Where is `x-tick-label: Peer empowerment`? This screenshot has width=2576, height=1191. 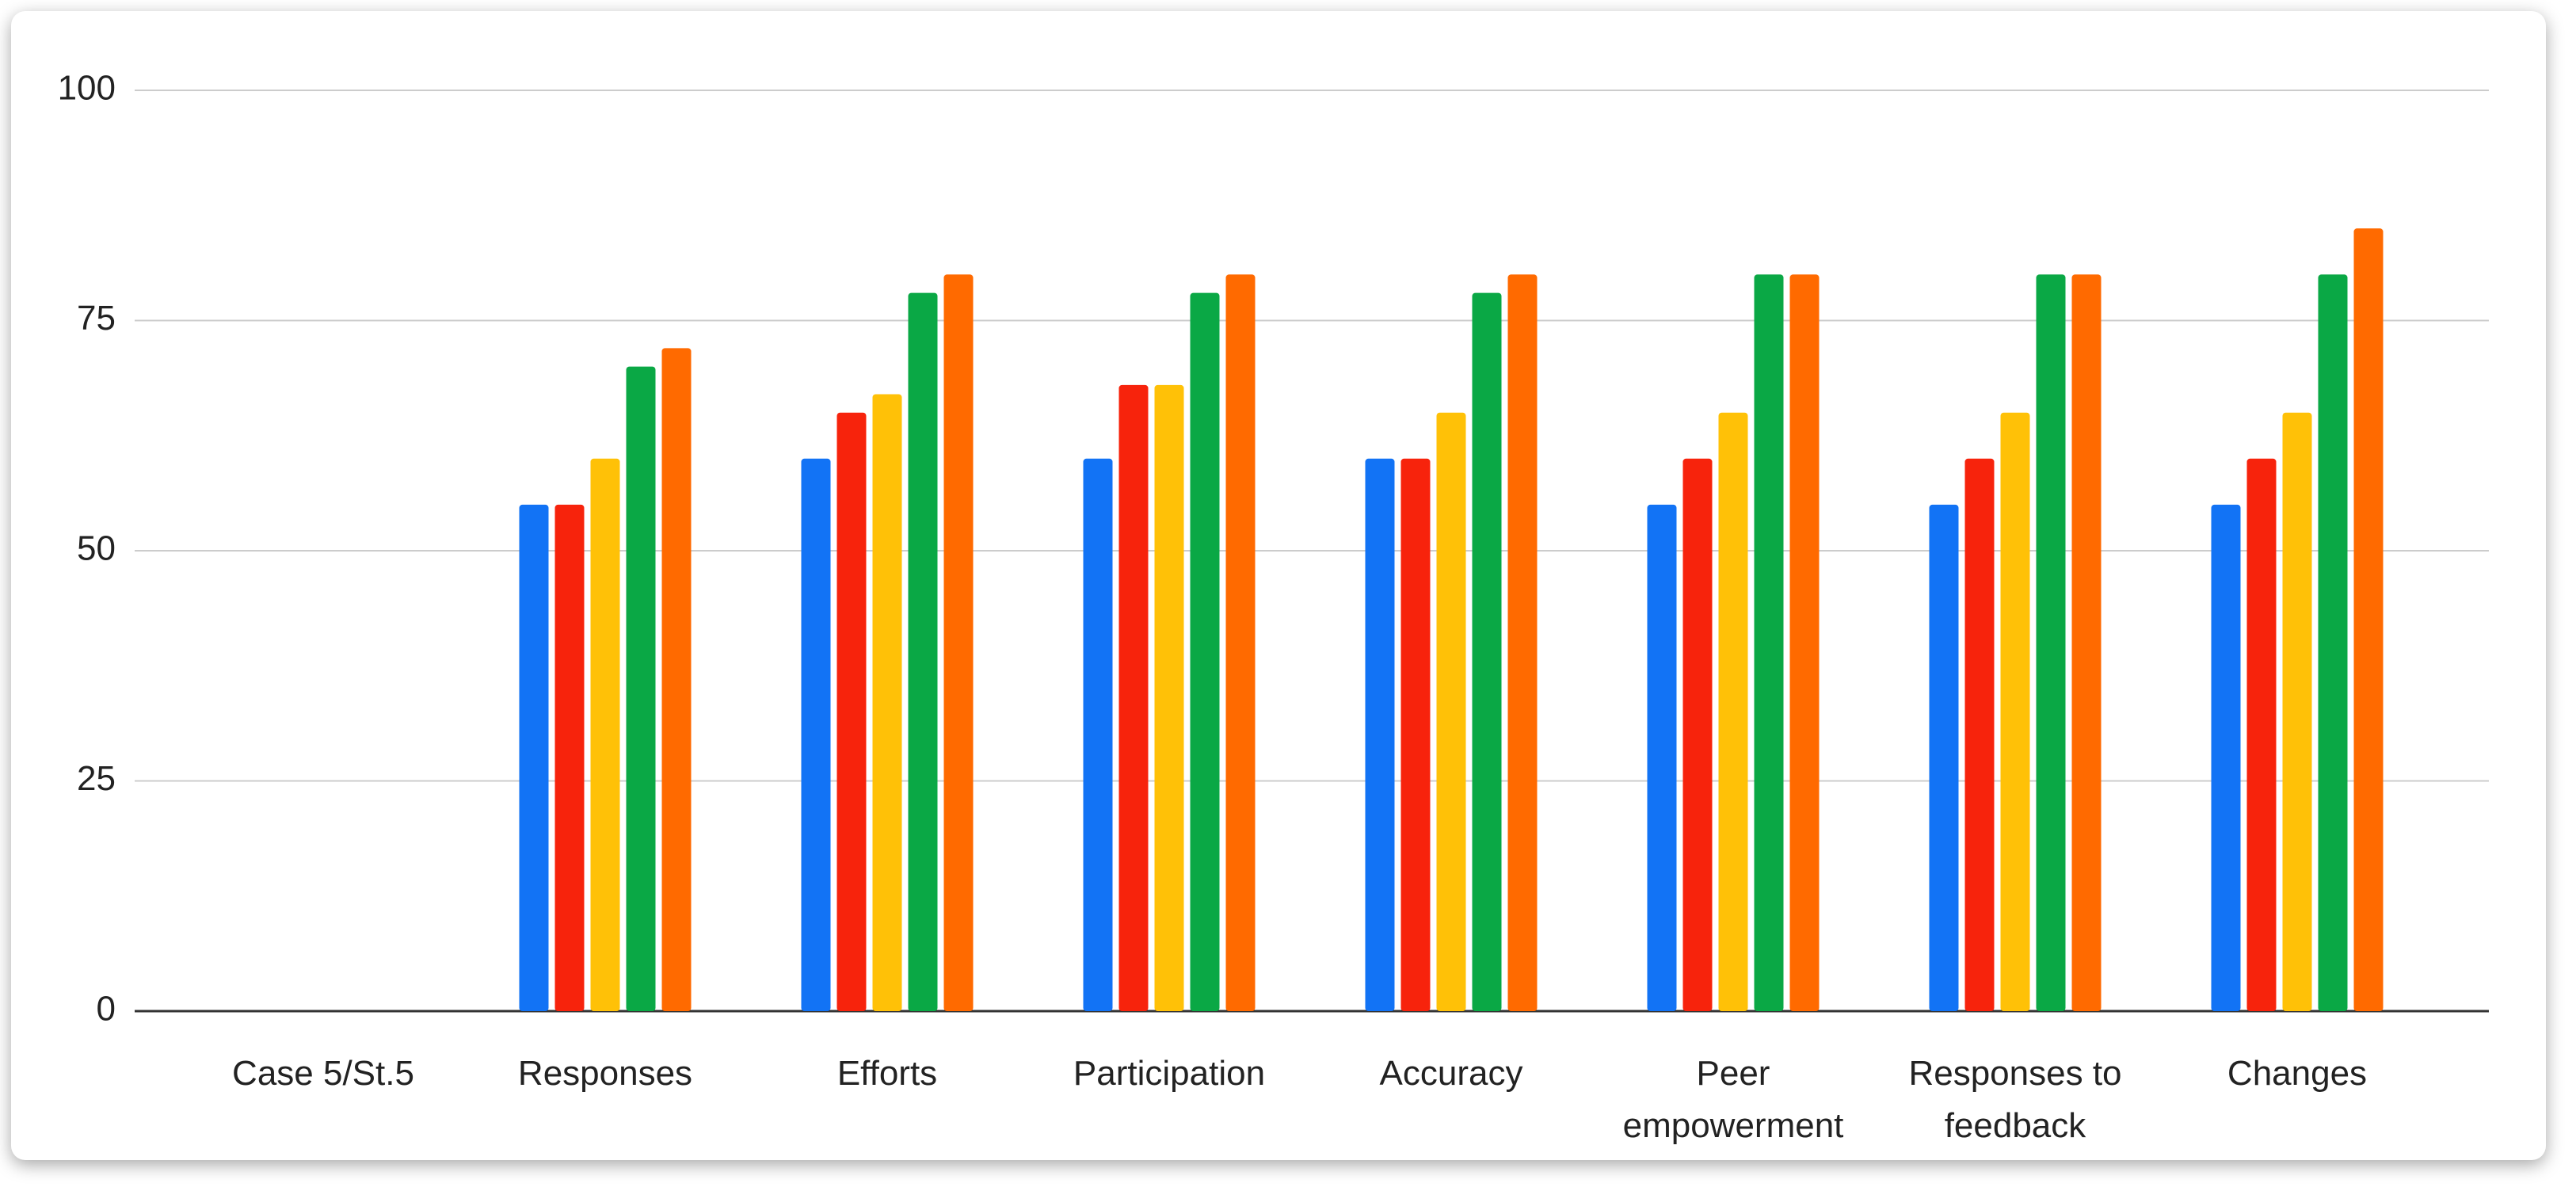 x-tick-label: Peer empowerment is located at coordinates (1733, 1099).